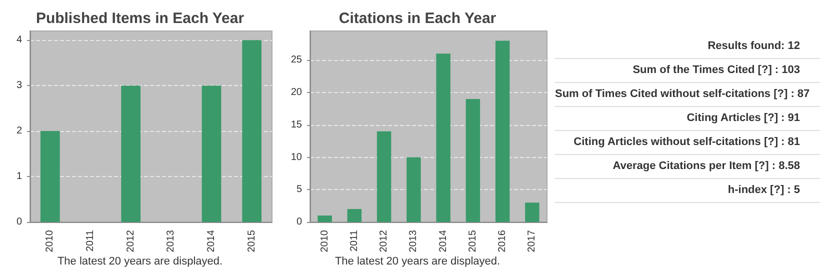  What do you see at coordinates (296, 124) in the screenshot?
I see `y-tick-label: 15` at bounding box center [296, 124].